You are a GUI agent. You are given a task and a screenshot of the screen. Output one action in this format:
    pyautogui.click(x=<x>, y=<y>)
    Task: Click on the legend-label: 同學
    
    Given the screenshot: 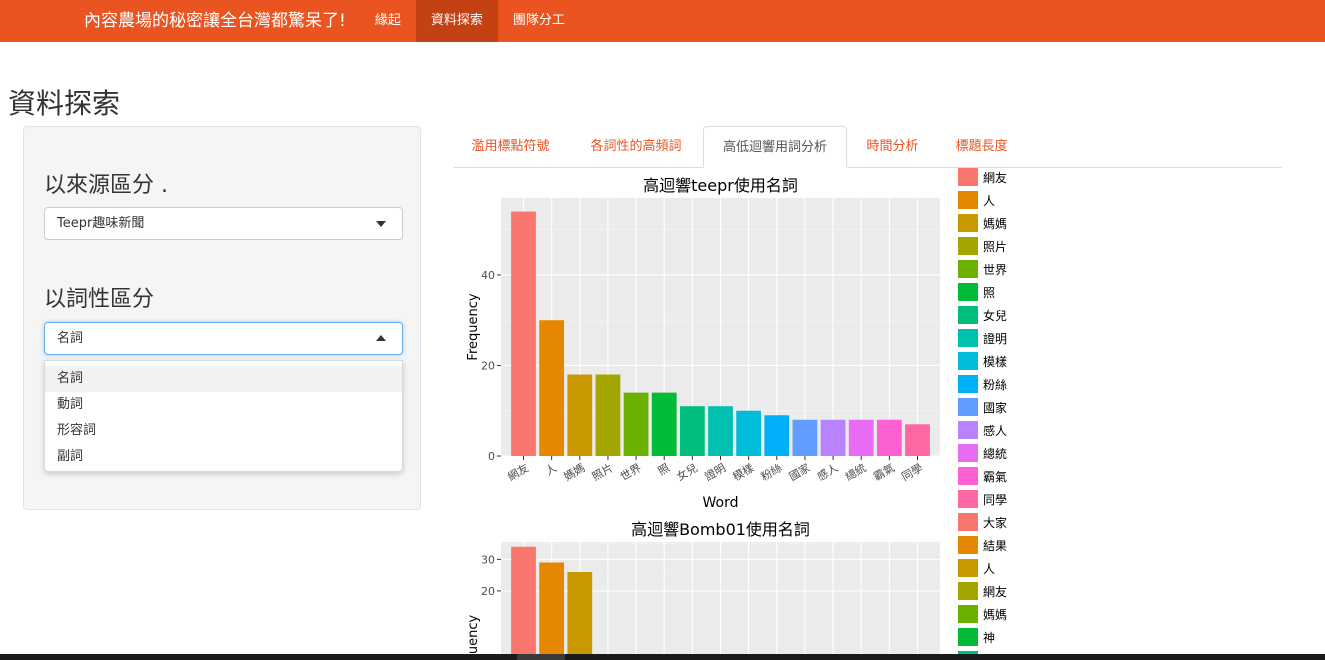 What is the action you would take?
    pyautogui.click(x=995, y=500)
    